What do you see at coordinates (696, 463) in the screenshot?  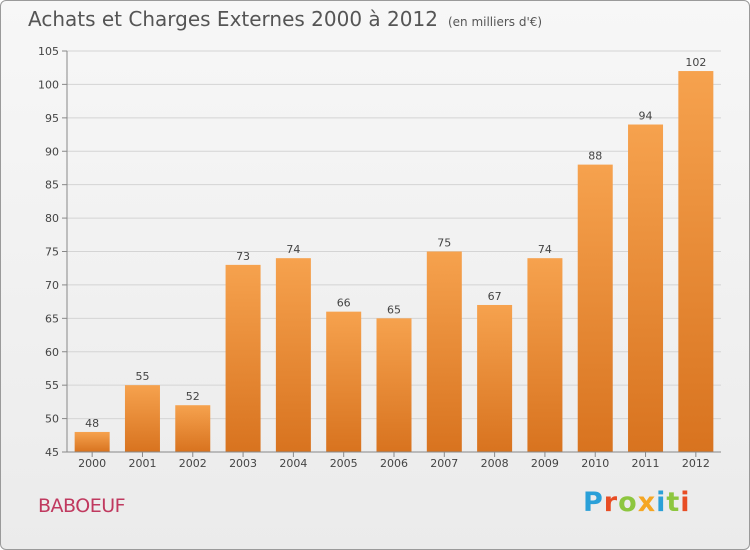 I see `x-tick-label: 2012` at bounding box center [696, 463].